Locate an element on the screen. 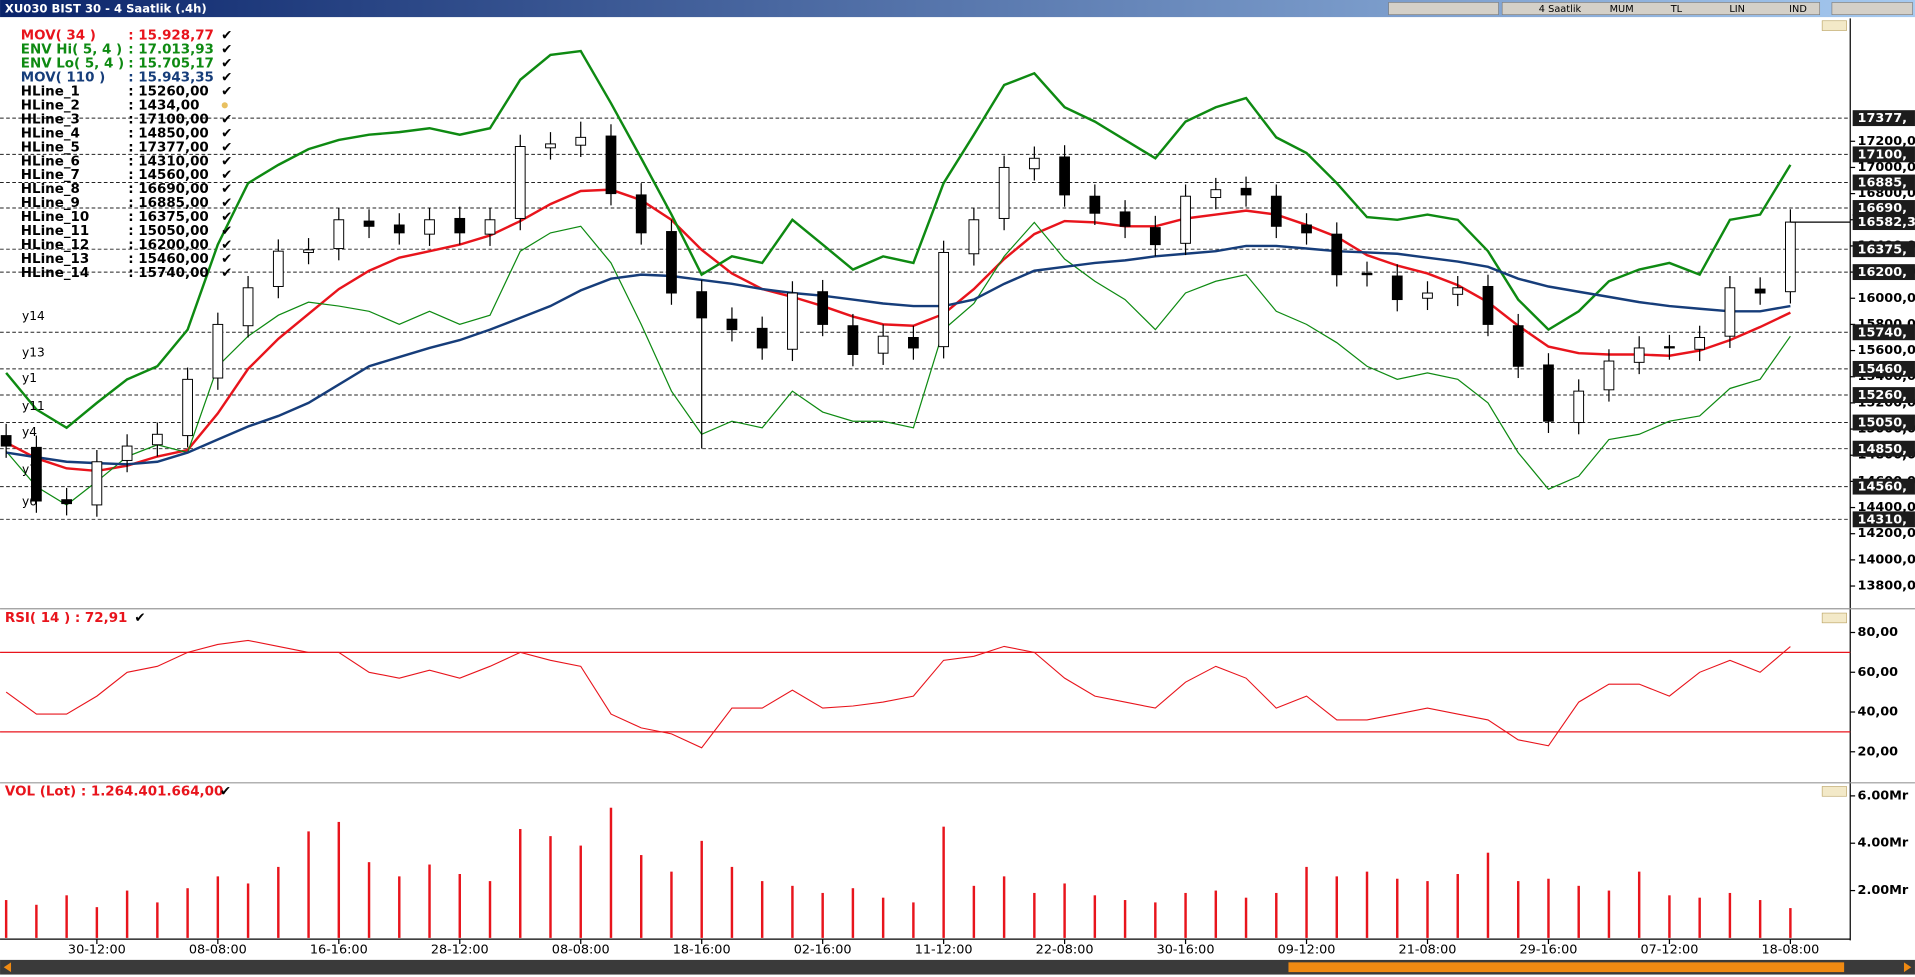 The height and width of the screenshot is (977, 1915). legend-value: : 17100,00 is located at coordinates (168, 119).